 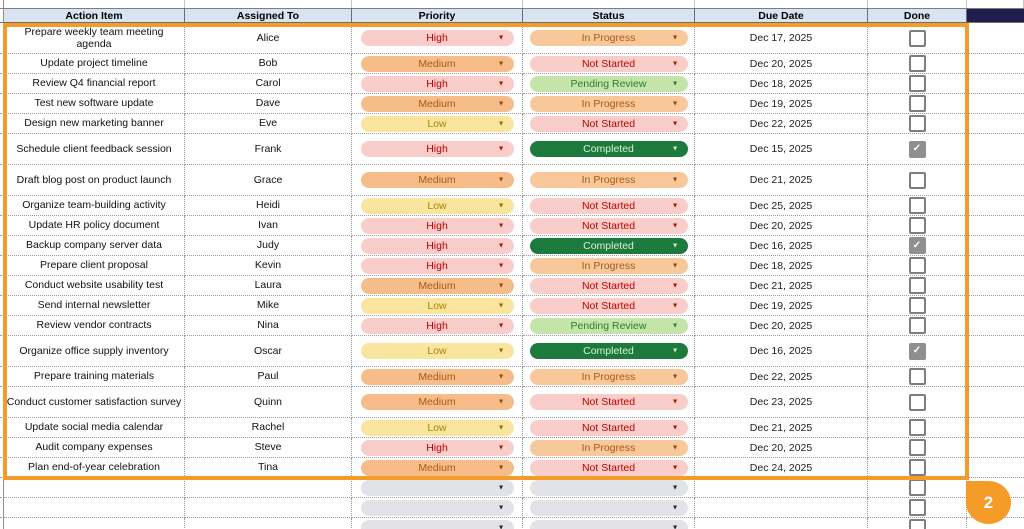 I want to click on action-item-cell: Review vendor contracts, so click(x=94, y=326).